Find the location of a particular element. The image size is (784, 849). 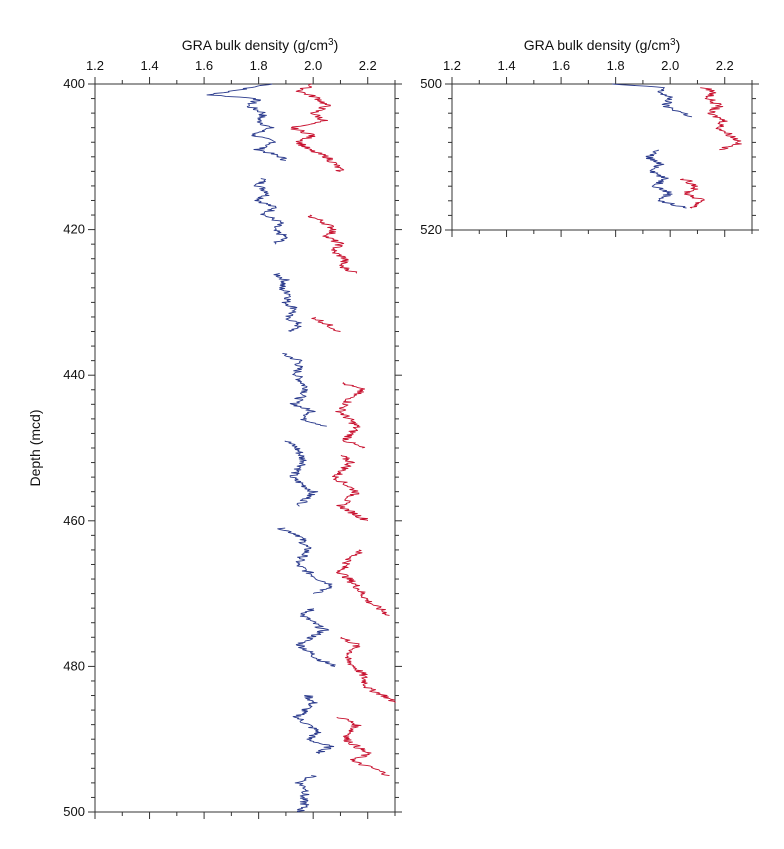

plot-frame-right is located at coordinates (602, 157).